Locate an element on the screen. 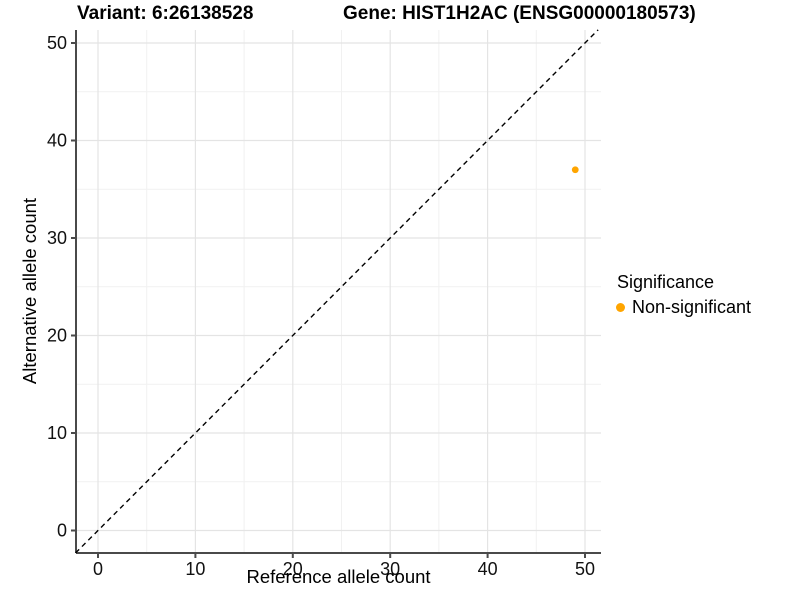 This screenshot has width=800, height=600. y-axis-title: Alternative allele count is located at coordinates (29, 291).